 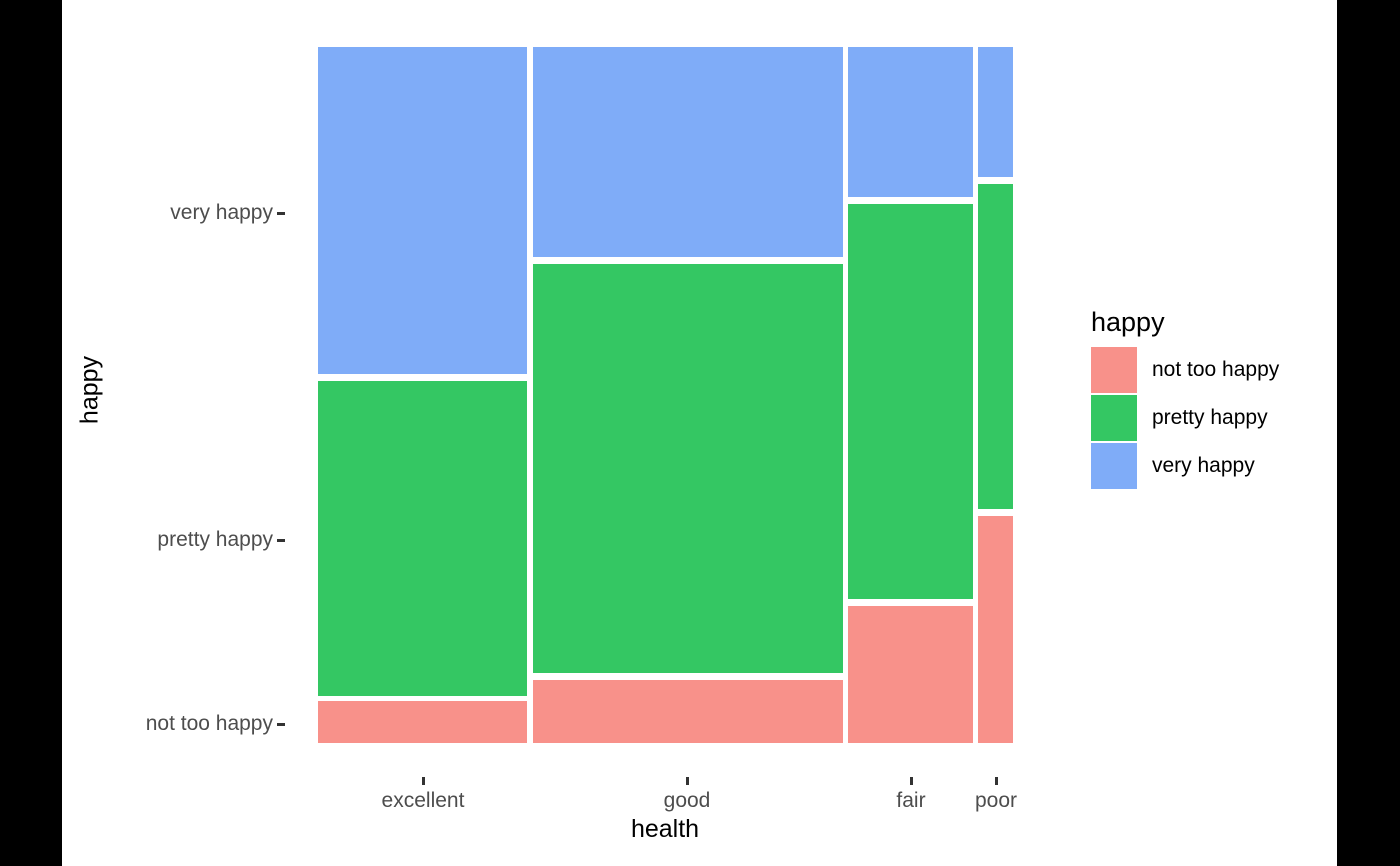 I want to click on tile-excellent-pretty-happy, so click(x=422, y=538).